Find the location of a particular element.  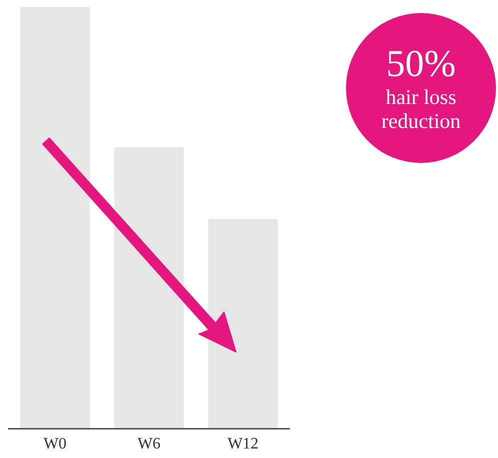

x-tick-label: W6 is located at coordinates (149, 444).